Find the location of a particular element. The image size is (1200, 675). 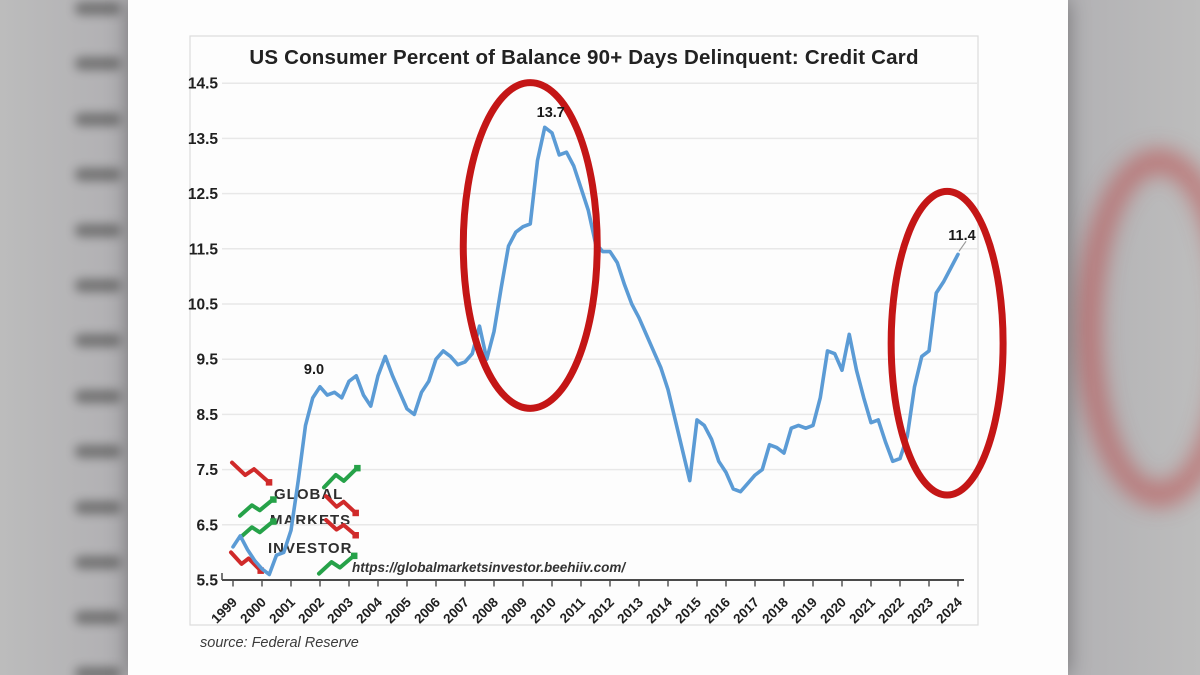

watermark-global-label: GLOBAL is located at coordinates (309, 494).